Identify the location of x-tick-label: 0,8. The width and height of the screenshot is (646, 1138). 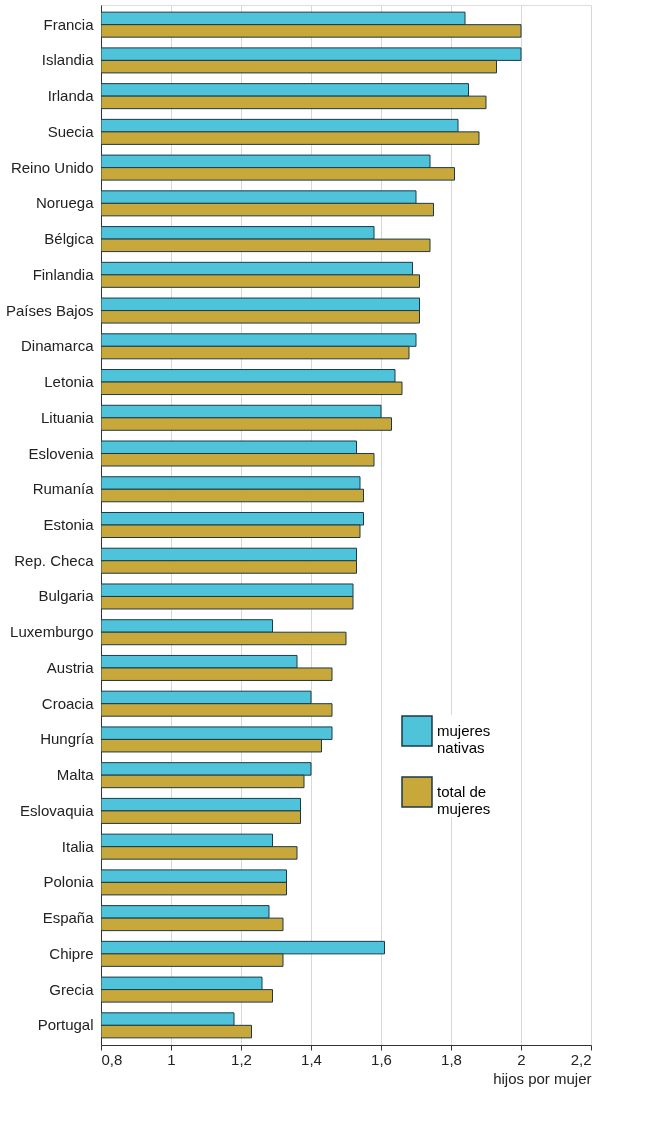
(112, 1059).